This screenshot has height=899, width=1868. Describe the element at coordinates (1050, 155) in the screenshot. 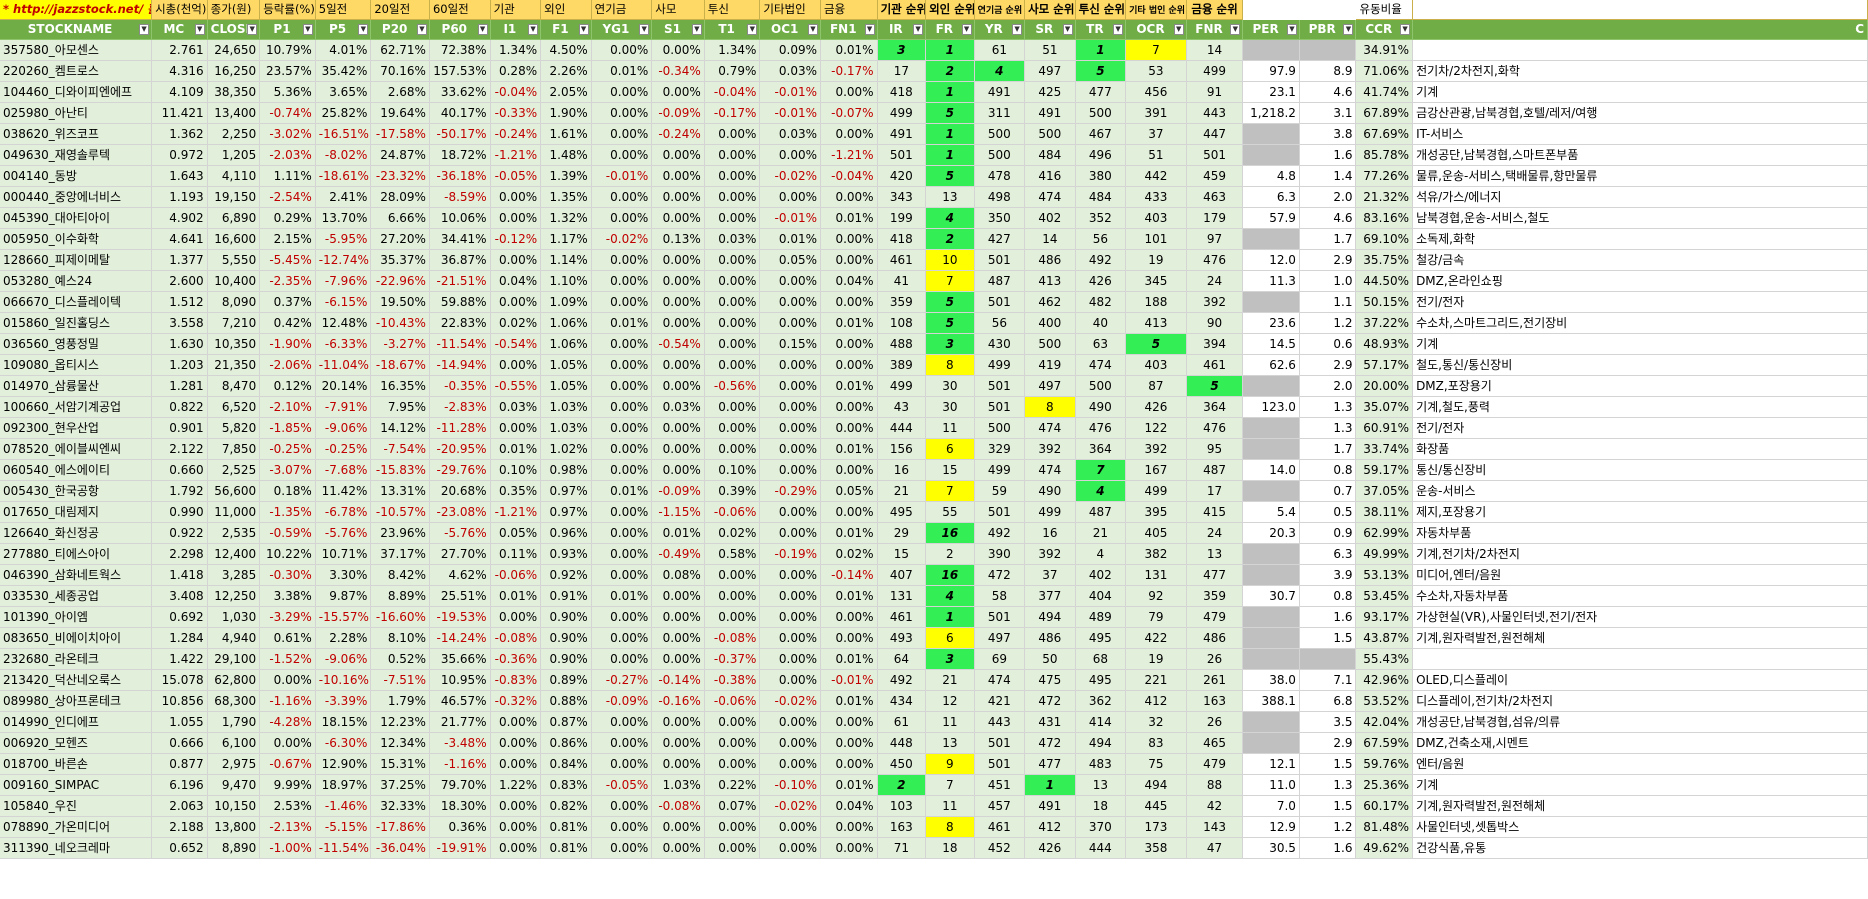

I see `cell-sr: 484` at that location.